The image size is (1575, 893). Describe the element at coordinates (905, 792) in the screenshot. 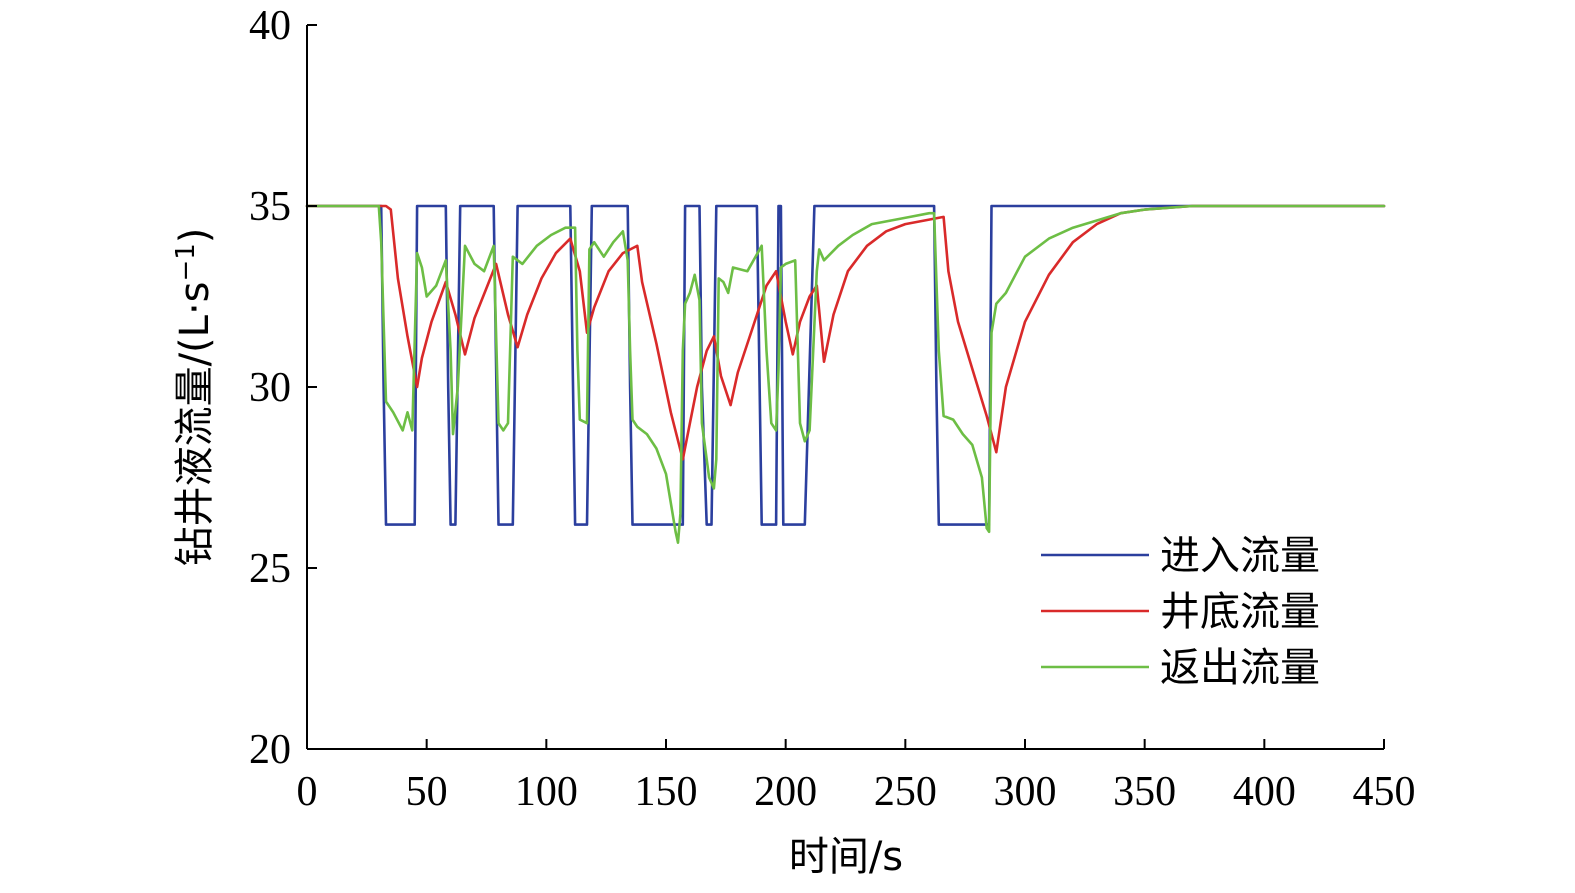

I see `x-tick-label: 250` at that location.